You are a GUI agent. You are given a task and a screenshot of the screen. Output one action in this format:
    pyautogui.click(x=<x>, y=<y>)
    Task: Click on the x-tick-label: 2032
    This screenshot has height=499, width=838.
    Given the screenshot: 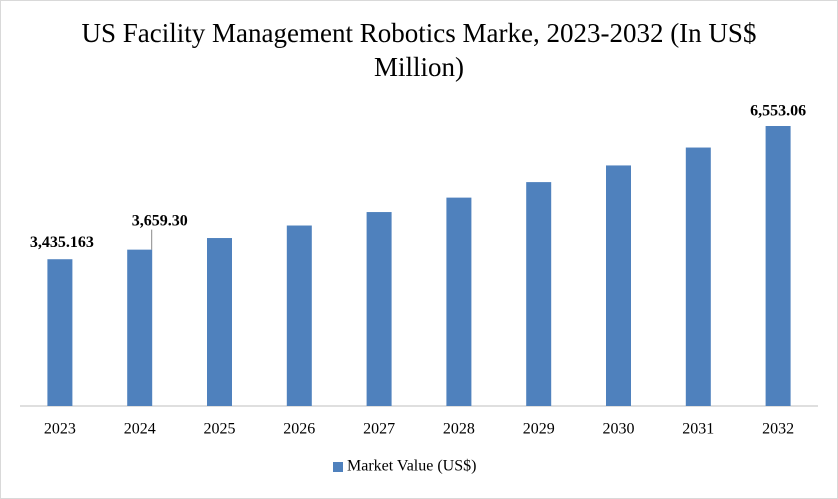 What is the action you would take?
    pyautogui.click(x=778, y=429)
    